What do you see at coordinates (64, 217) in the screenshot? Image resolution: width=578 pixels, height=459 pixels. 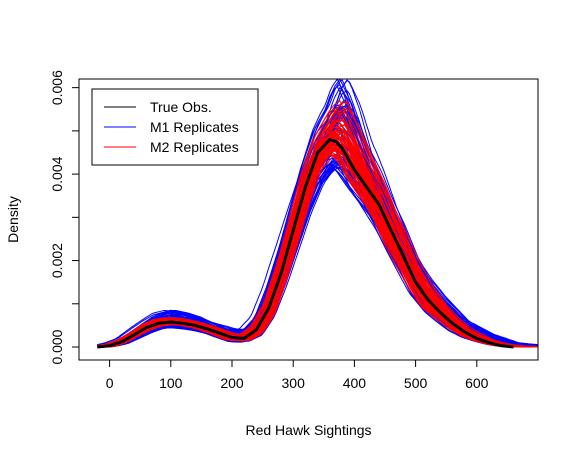 I see `y-axis: 0.000 0.002 0.004 0.006` at bounding box center [64, 217].